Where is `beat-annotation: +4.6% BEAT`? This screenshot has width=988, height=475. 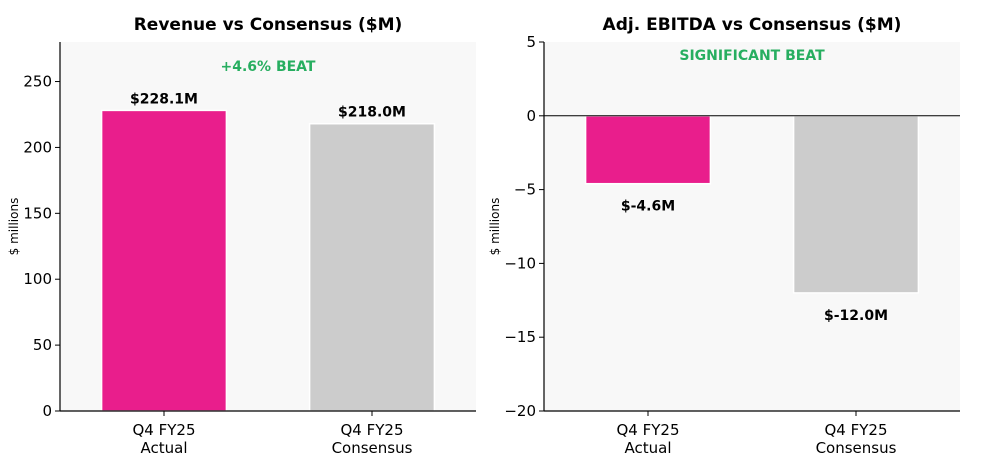
beat-annotation: +4.6% BEAT is located at coordinates (268, 67).